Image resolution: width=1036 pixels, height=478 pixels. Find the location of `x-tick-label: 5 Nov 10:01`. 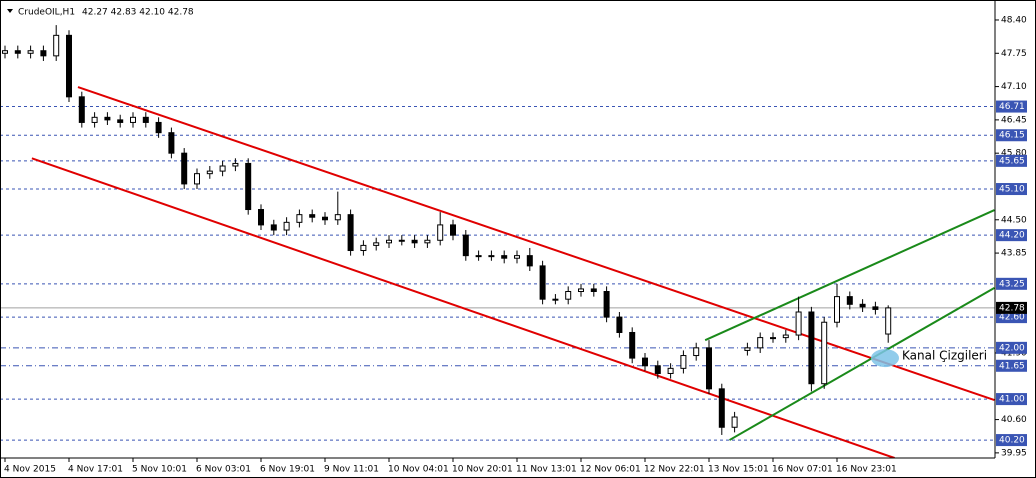

x-tick-label: 5 Nov 10:01 is located at coordinates (159, 470).